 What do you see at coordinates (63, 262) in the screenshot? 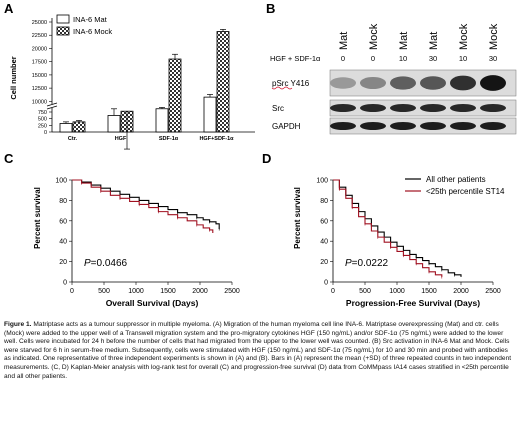
I see `panel-c-y-tick-label: 20` at bounding box center [63, 262].